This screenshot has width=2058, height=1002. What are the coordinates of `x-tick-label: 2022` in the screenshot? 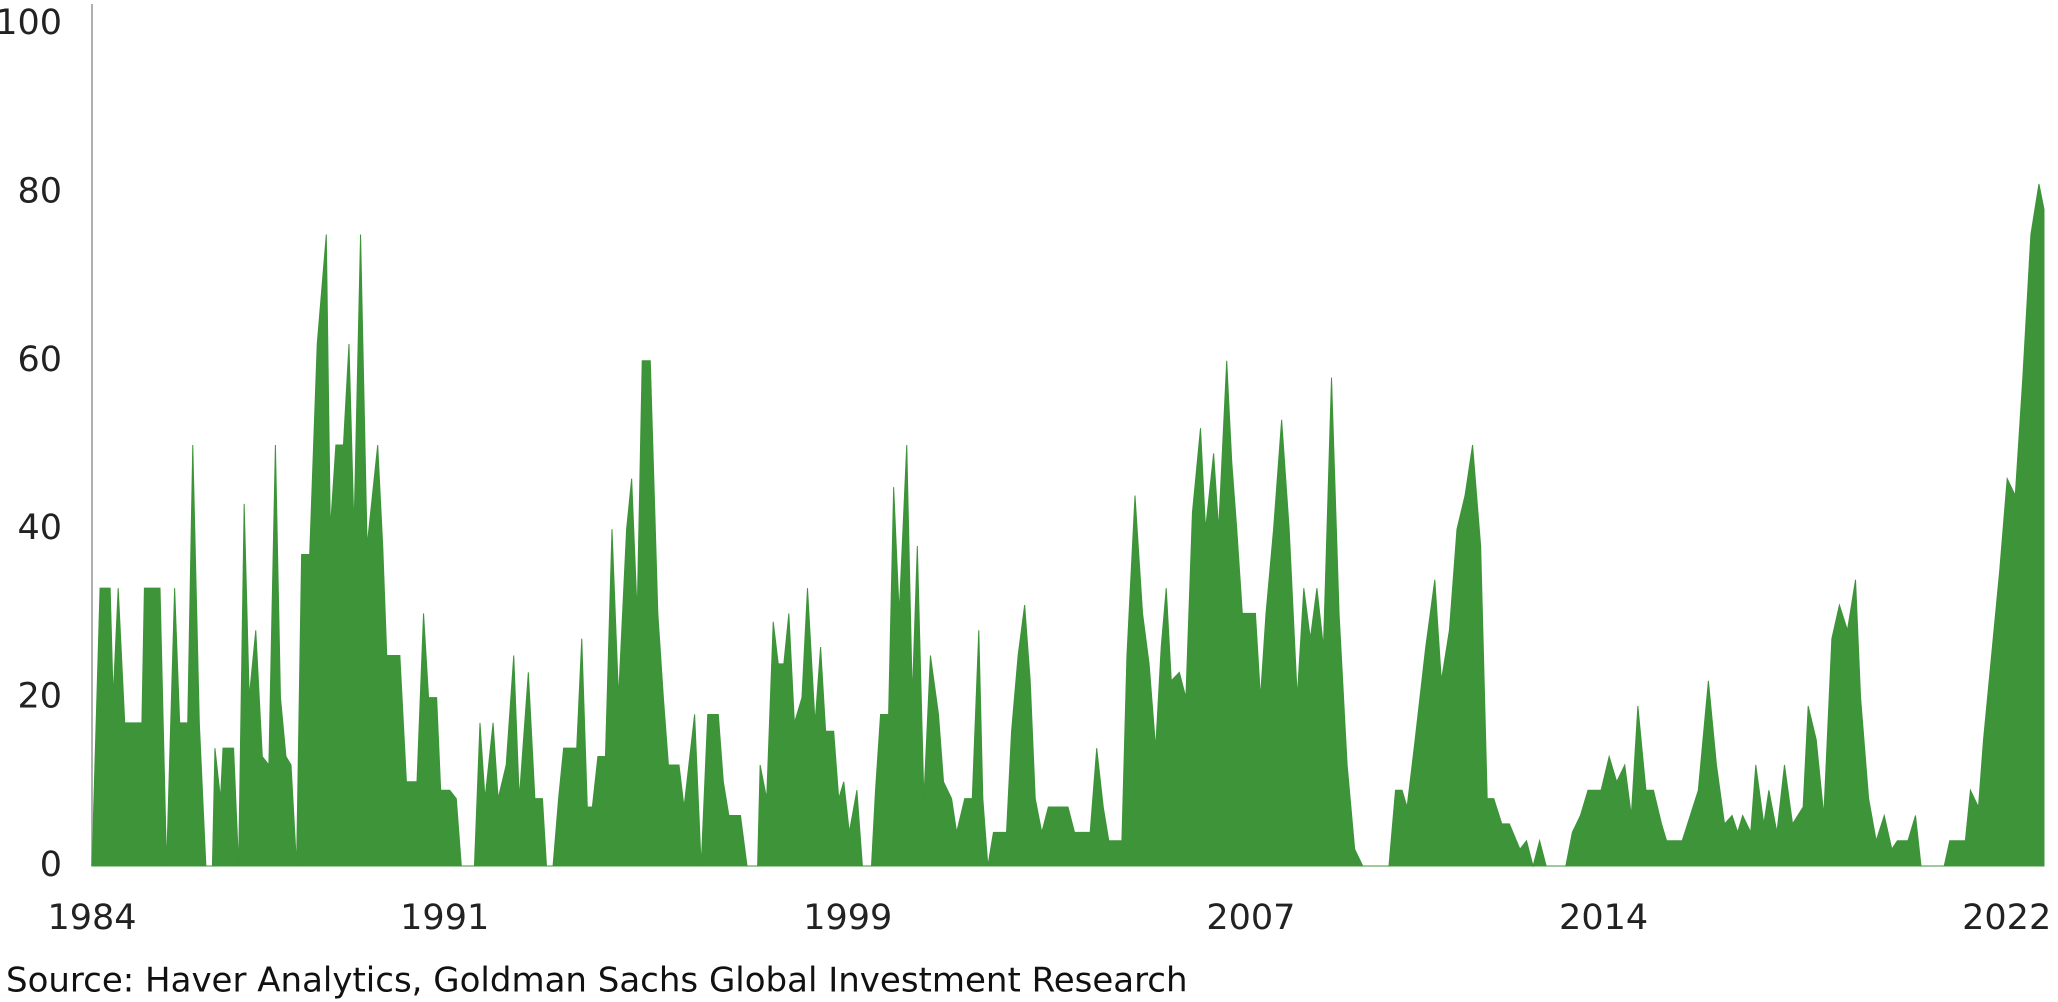 It's located at (2006, 918).